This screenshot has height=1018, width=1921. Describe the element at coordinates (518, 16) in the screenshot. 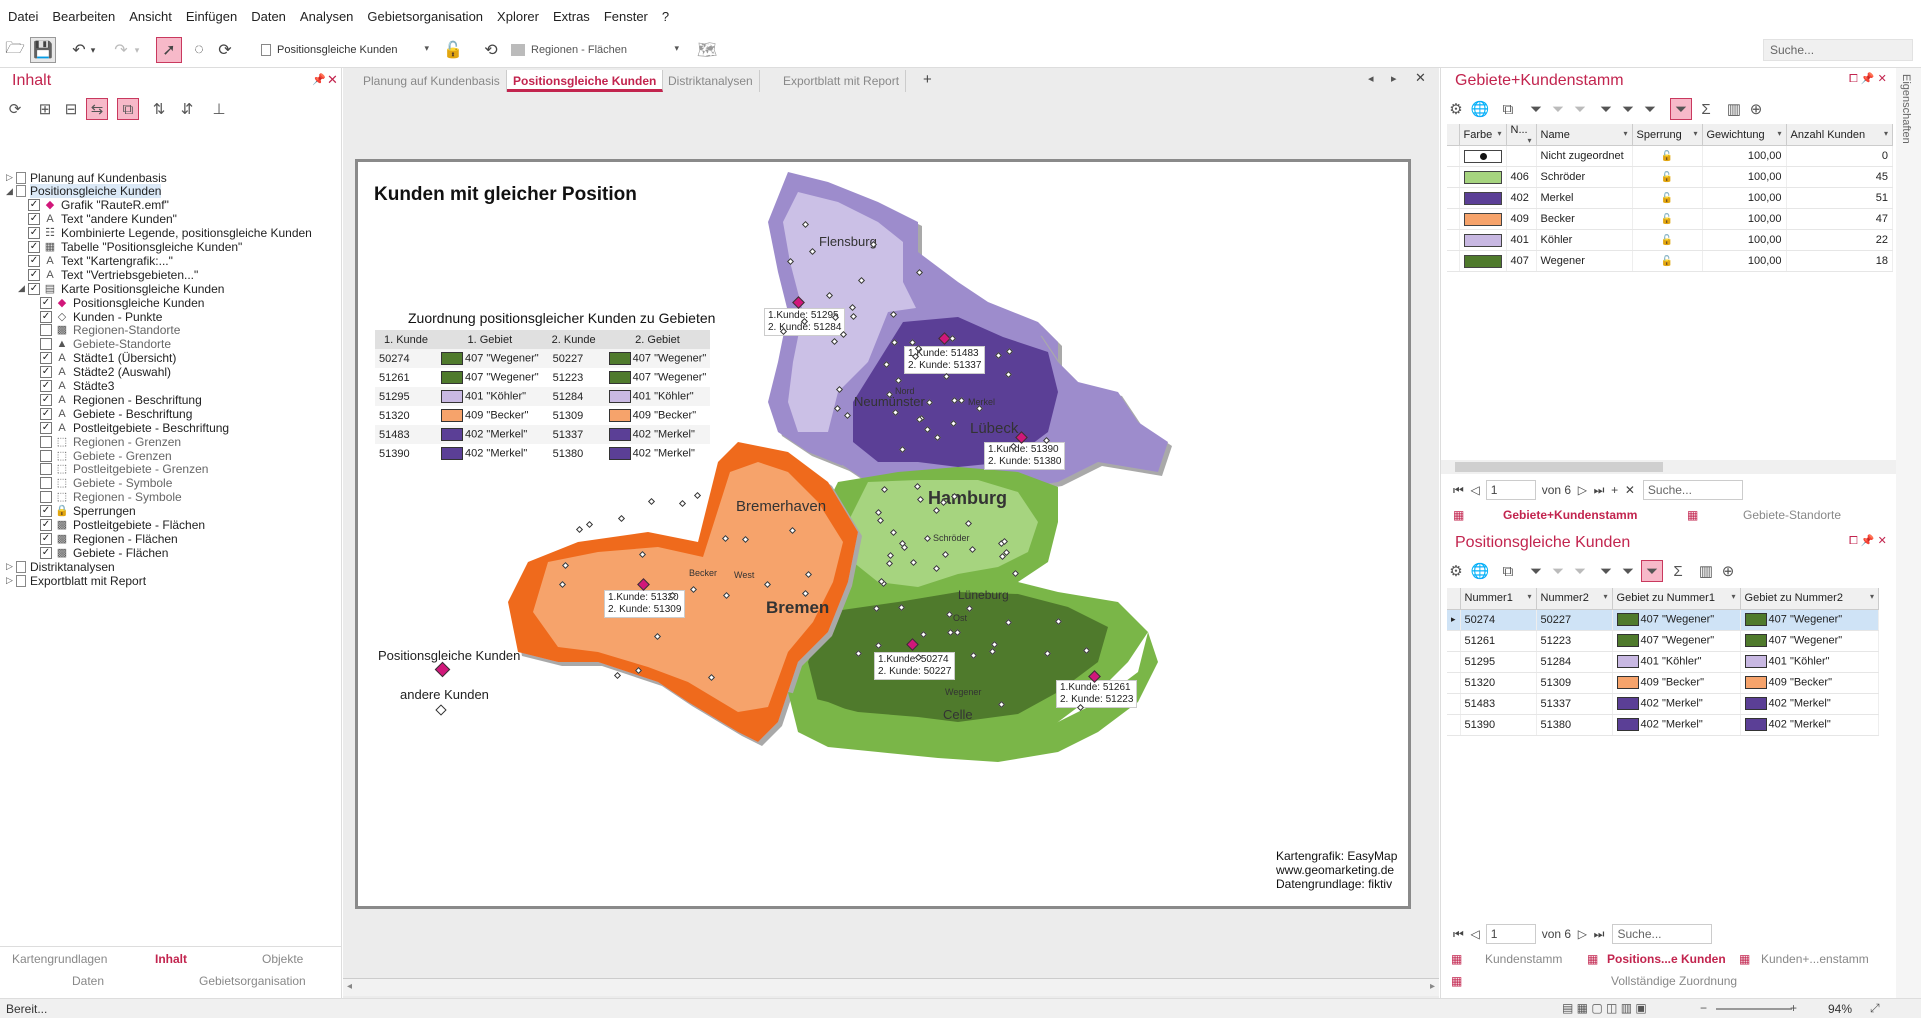

I see `menu-item-7: Xplorer` at that location.